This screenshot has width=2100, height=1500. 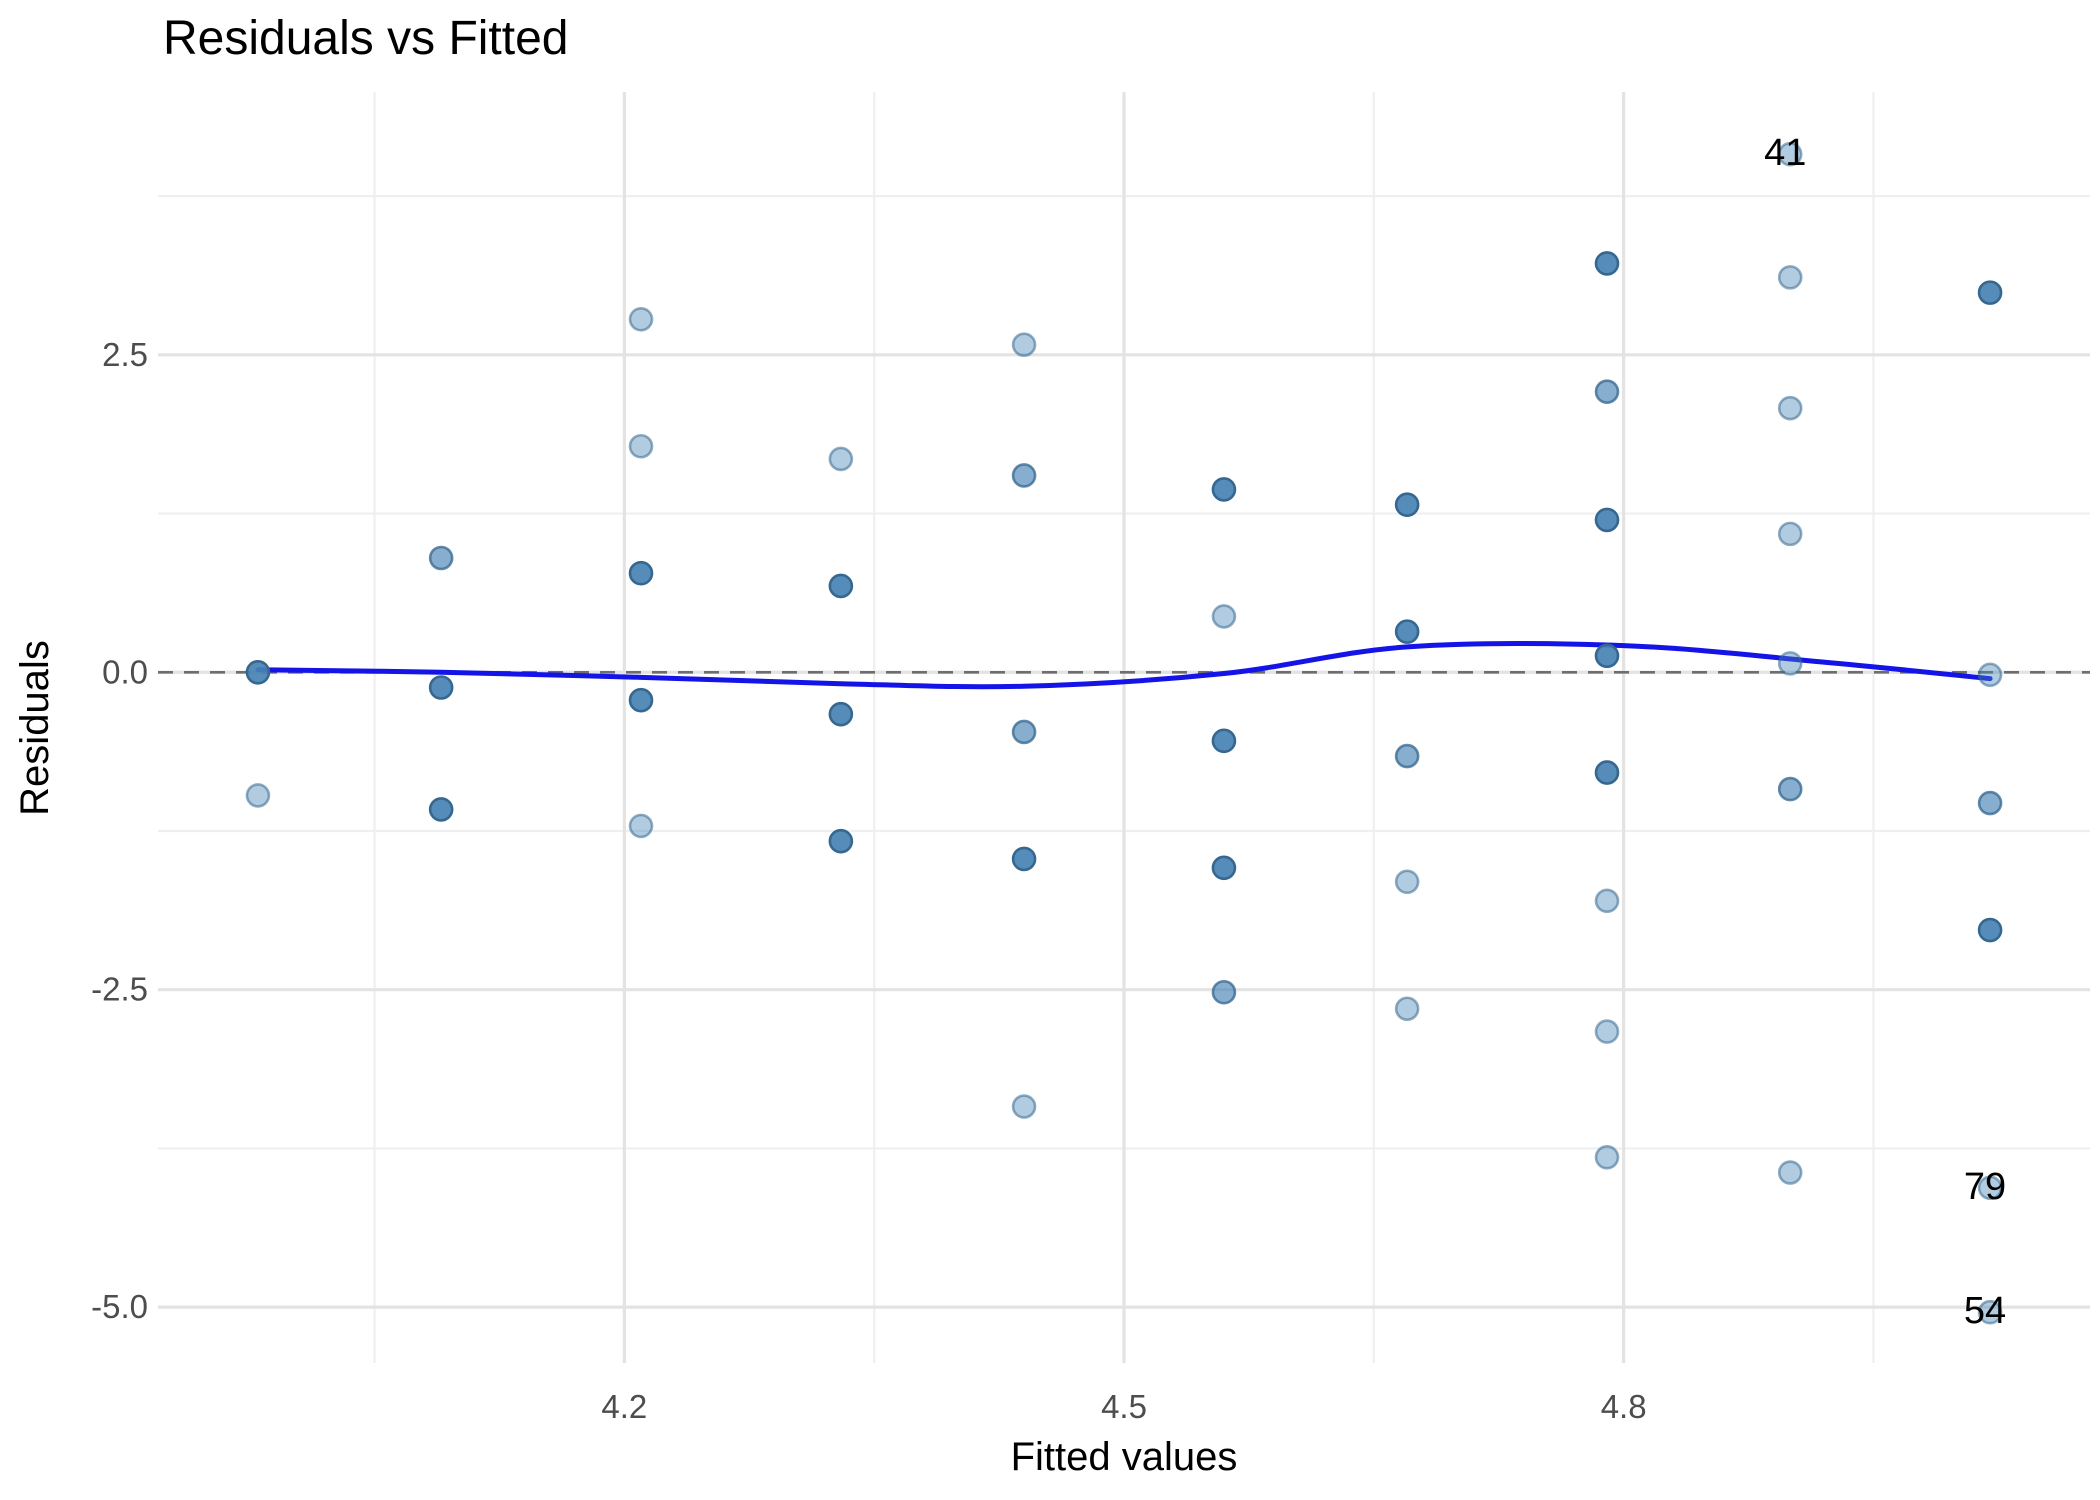 I want to click on x-tick-label: 4.8, so click(x=1624, y=1406).